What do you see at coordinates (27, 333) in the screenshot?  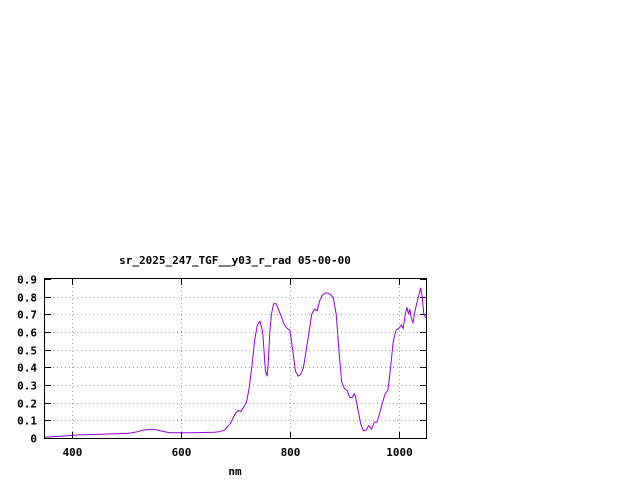 I see `y-tick-label: 0.6` at bounding box center [27, 333].